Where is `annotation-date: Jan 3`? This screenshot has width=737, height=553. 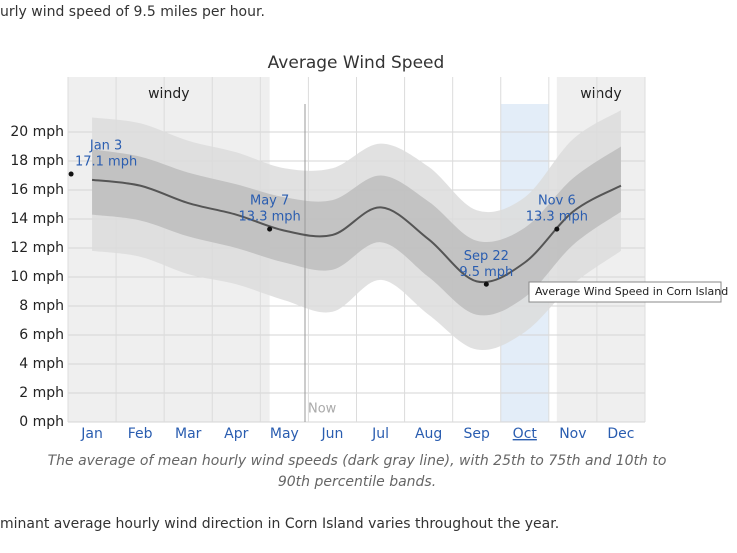
annotation-date: Jan 3 is located at coordinates (105, 146).